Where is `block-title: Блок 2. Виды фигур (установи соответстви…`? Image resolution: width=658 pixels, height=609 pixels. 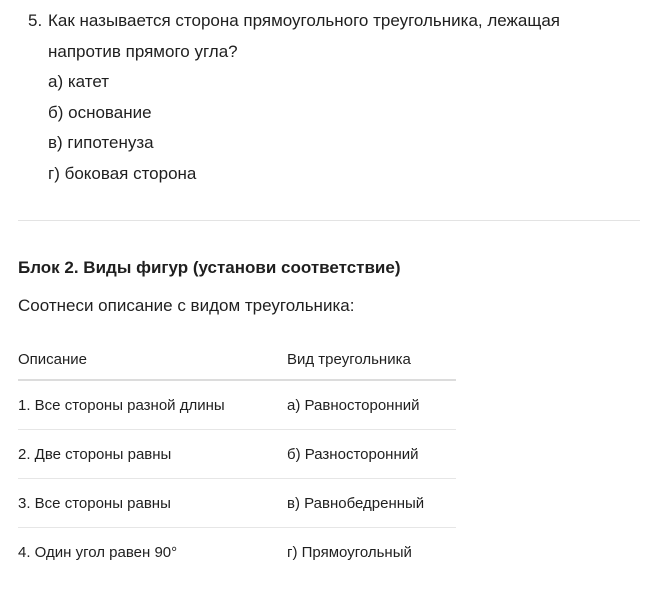 block-title: Блок 2. Виды фигур (установи соответстви… is located at coordinates (209, 267).